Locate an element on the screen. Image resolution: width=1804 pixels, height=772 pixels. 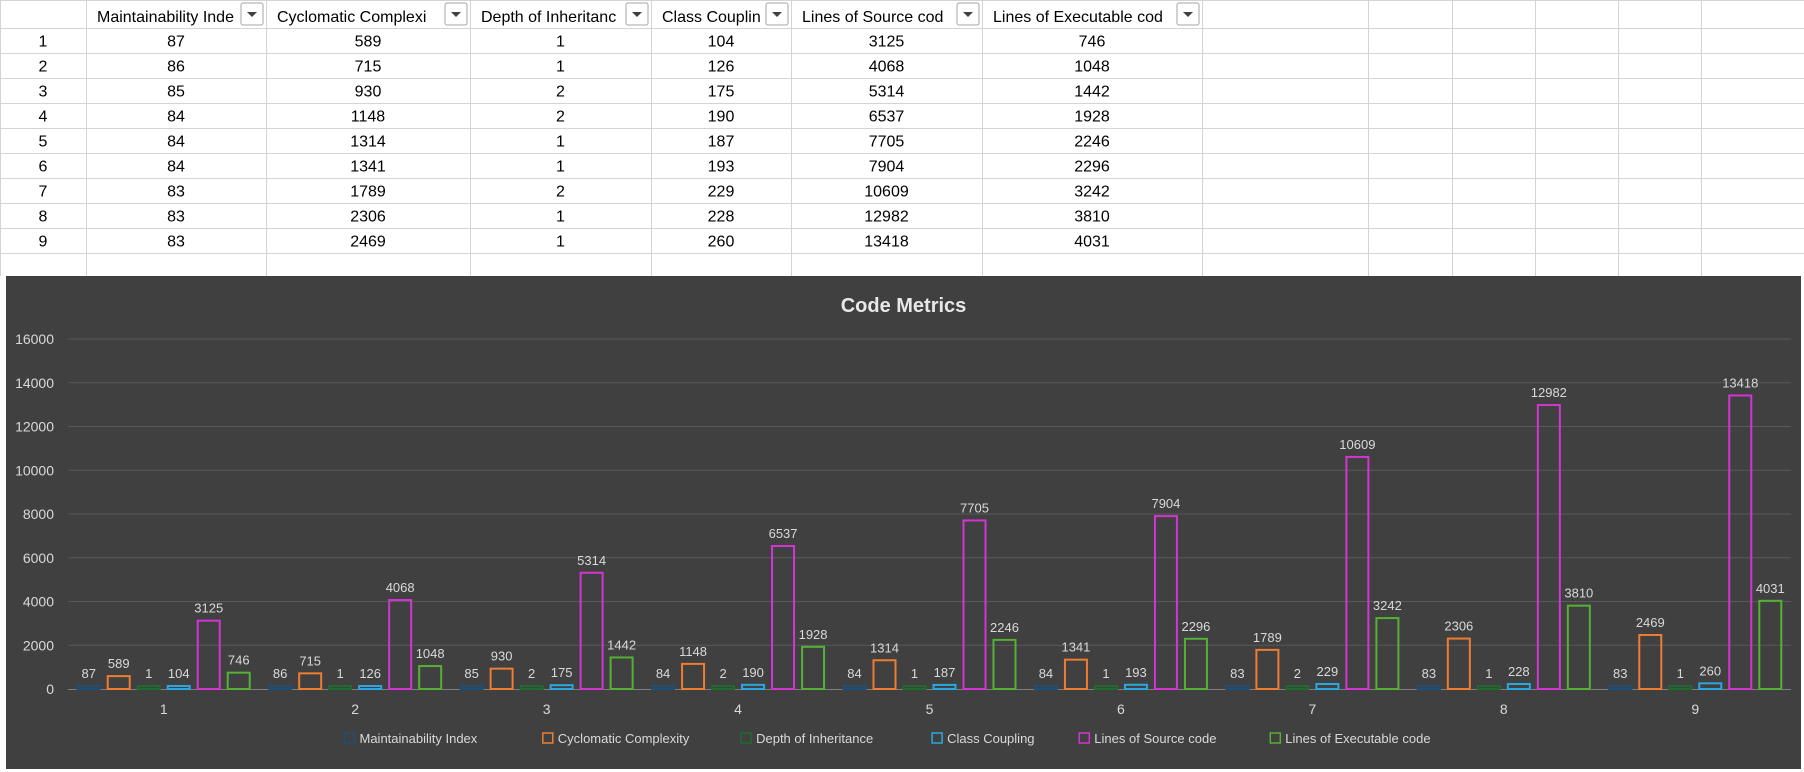
table-cell: 1314 is located at coordinates (368, 142).